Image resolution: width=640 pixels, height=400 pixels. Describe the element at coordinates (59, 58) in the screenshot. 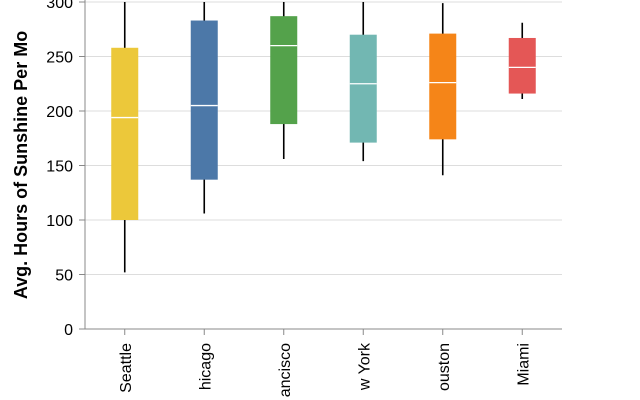

I see `y-tick-label: 250` at that location.